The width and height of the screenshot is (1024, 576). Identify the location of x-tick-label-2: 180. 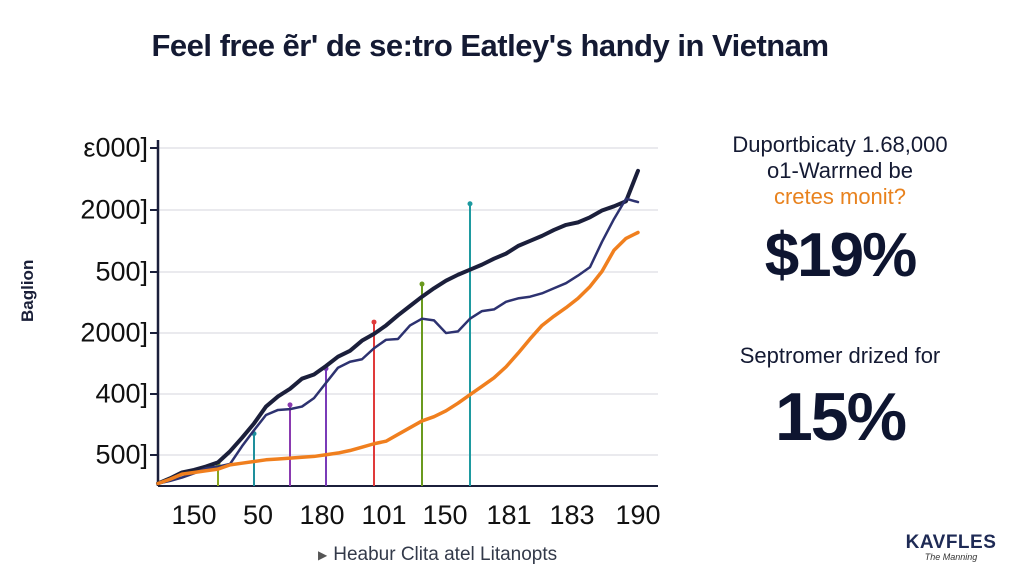
(322, 515).